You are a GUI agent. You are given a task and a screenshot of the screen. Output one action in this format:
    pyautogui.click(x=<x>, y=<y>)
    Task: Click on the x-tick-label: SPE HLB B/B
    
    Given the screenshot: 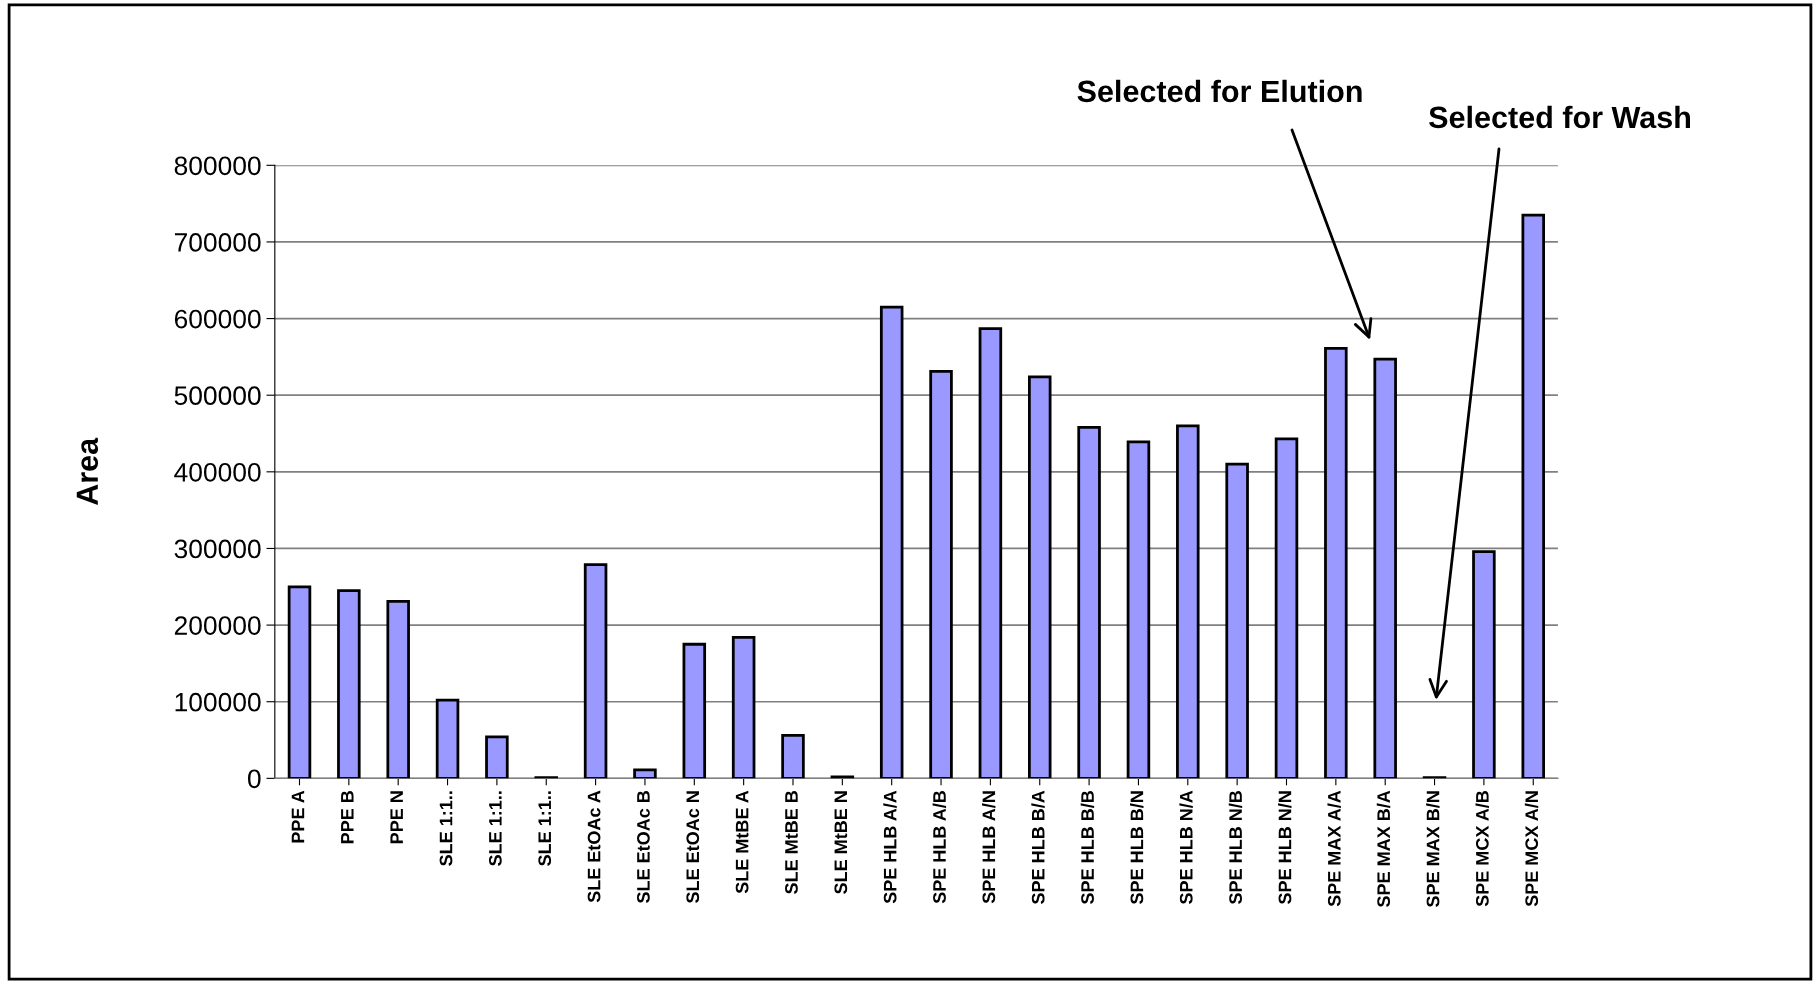 What is the action you would take?
    pyautogui.click(x=1087, y=847)
    